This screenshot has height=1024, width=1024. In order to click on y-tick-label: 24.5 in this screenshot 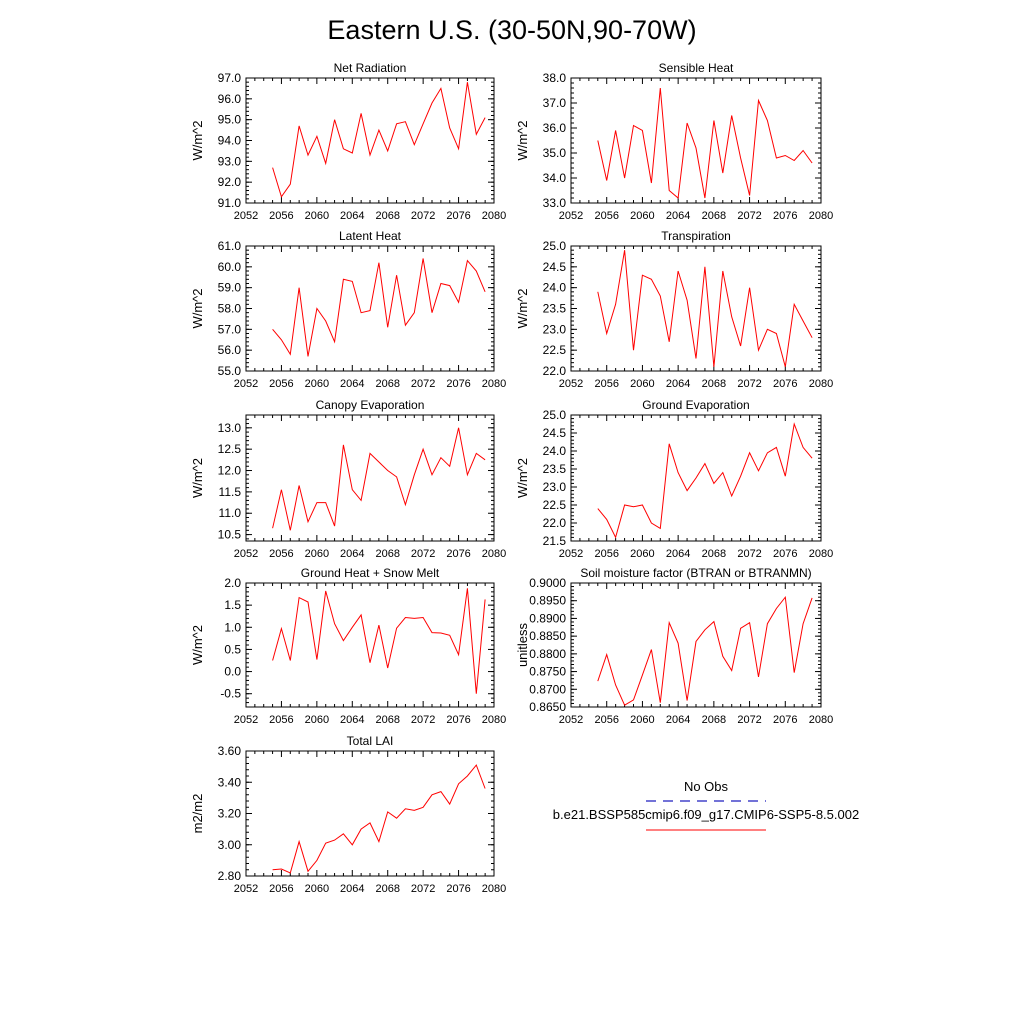, I will do `click(555, 433)`.